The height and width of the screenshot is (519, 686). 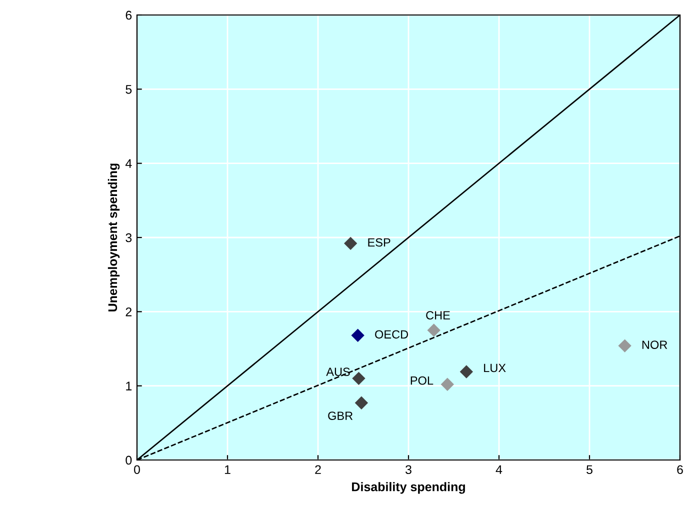 What do you see at coordinates (129, 15) in the screenshot?
I see `y-tick-label: 6` at bounding box center [129, 15].